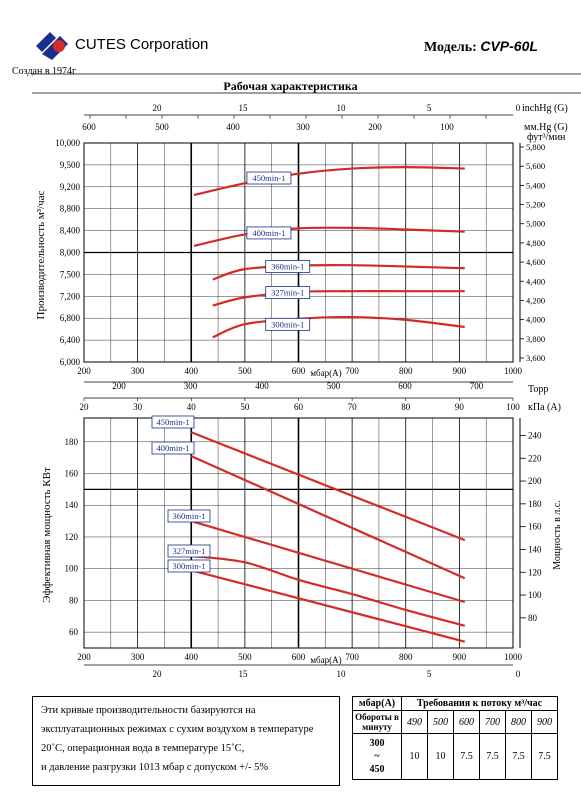  Describe the element at coordinates (535, 281) in the screenshot. I see `y-right-tick-label: 4,400` at that location.